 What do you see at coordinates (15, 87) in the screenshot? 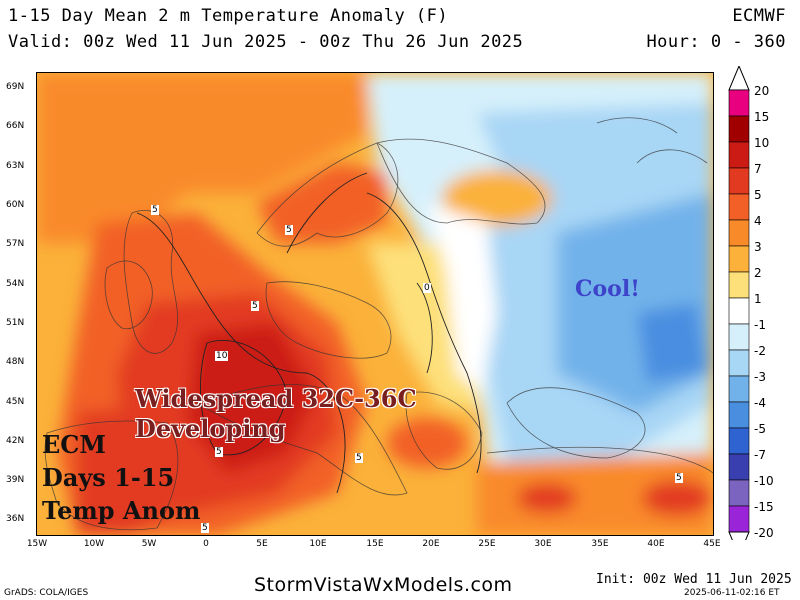
I see `lat-label: 69N` at bounding box center [15, 87].